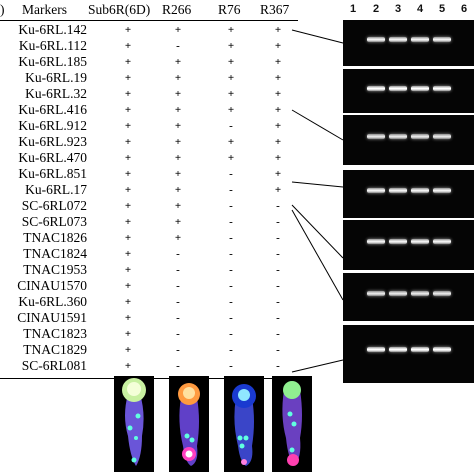 This screenshot has height=474, width=474. I want to click on header-cut-off: ), so click(2, 9).